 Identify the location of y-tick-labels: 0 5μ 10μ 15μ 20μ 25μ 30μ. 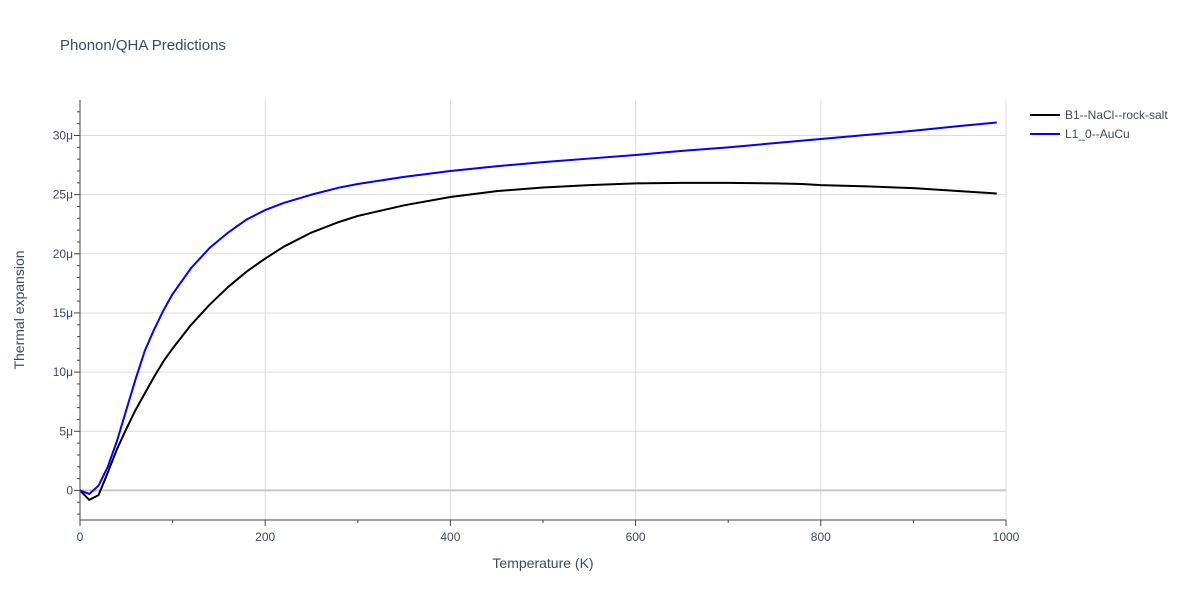
(63, 312).